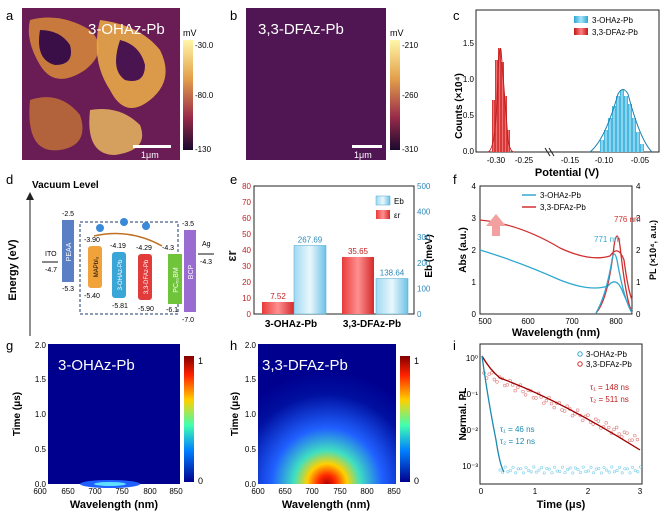 This screenshot has width=671, height=521. Describe the element at coordinates (233, 345) in the screenshot. I see `panel-letter: h` at that location.